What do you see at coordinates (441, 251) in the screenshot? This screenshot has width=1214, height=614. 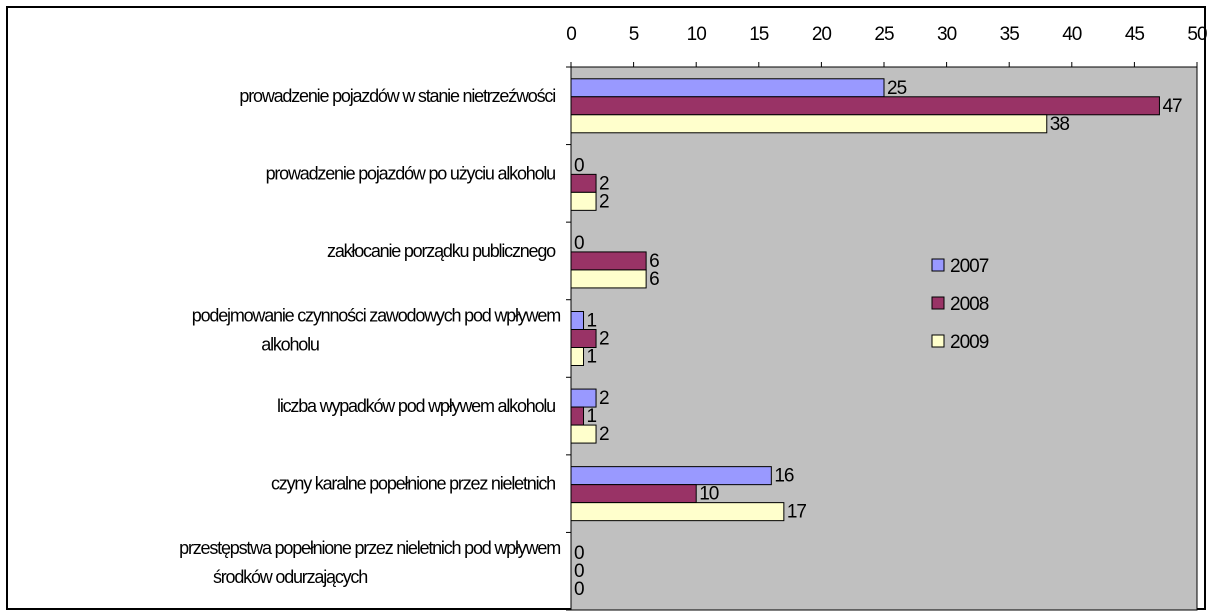 I see `category-label: zakłocanie porządku publicznego` at bounding box center [441, 251].